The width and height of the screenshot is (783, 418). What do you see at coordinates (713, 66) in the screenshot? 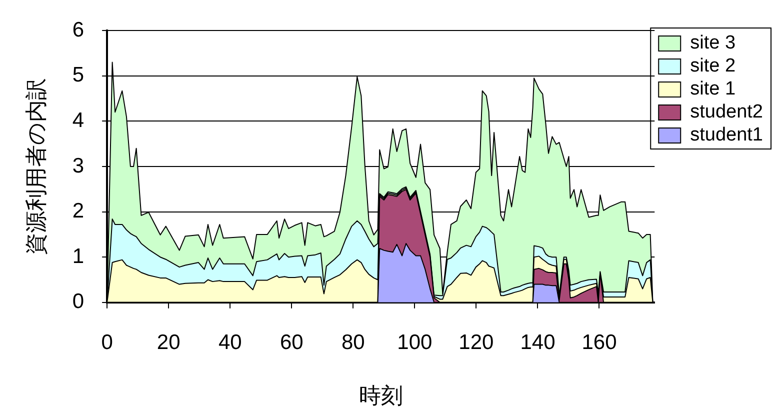
I see `legend-label: site 2` at bounding box center [713, 66].